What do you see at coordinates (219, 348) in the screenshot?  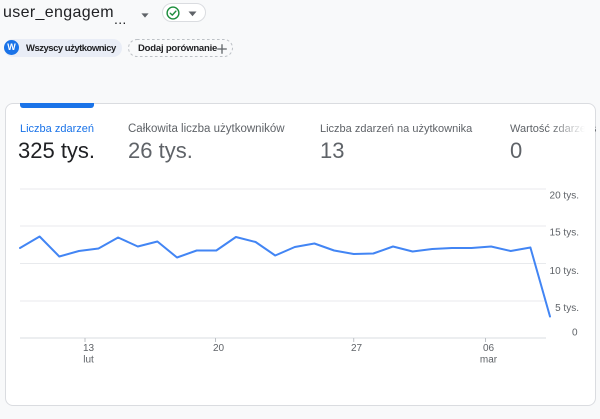 I see `svg-text: 20` at bounding box center [219, 348].